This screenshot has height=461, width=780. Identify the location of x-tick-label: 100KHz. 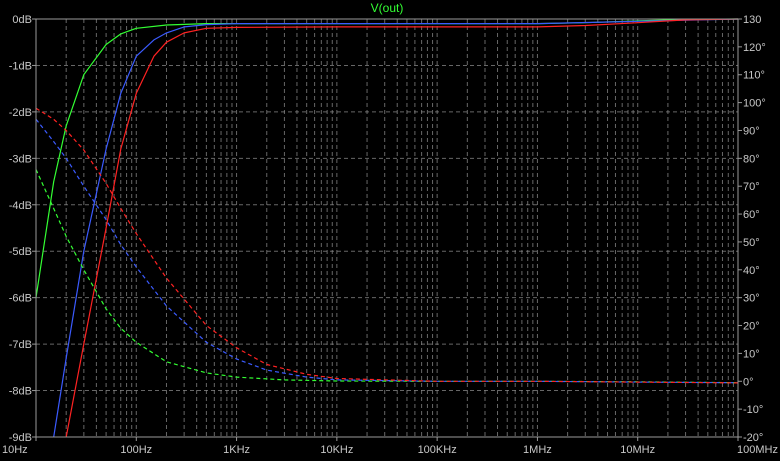
(437, 450).